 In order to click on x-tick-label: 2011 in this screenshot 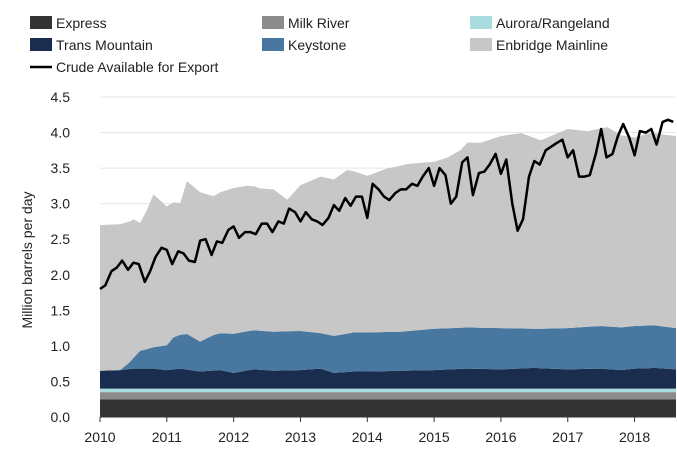, I will do `click(167, 437)`.